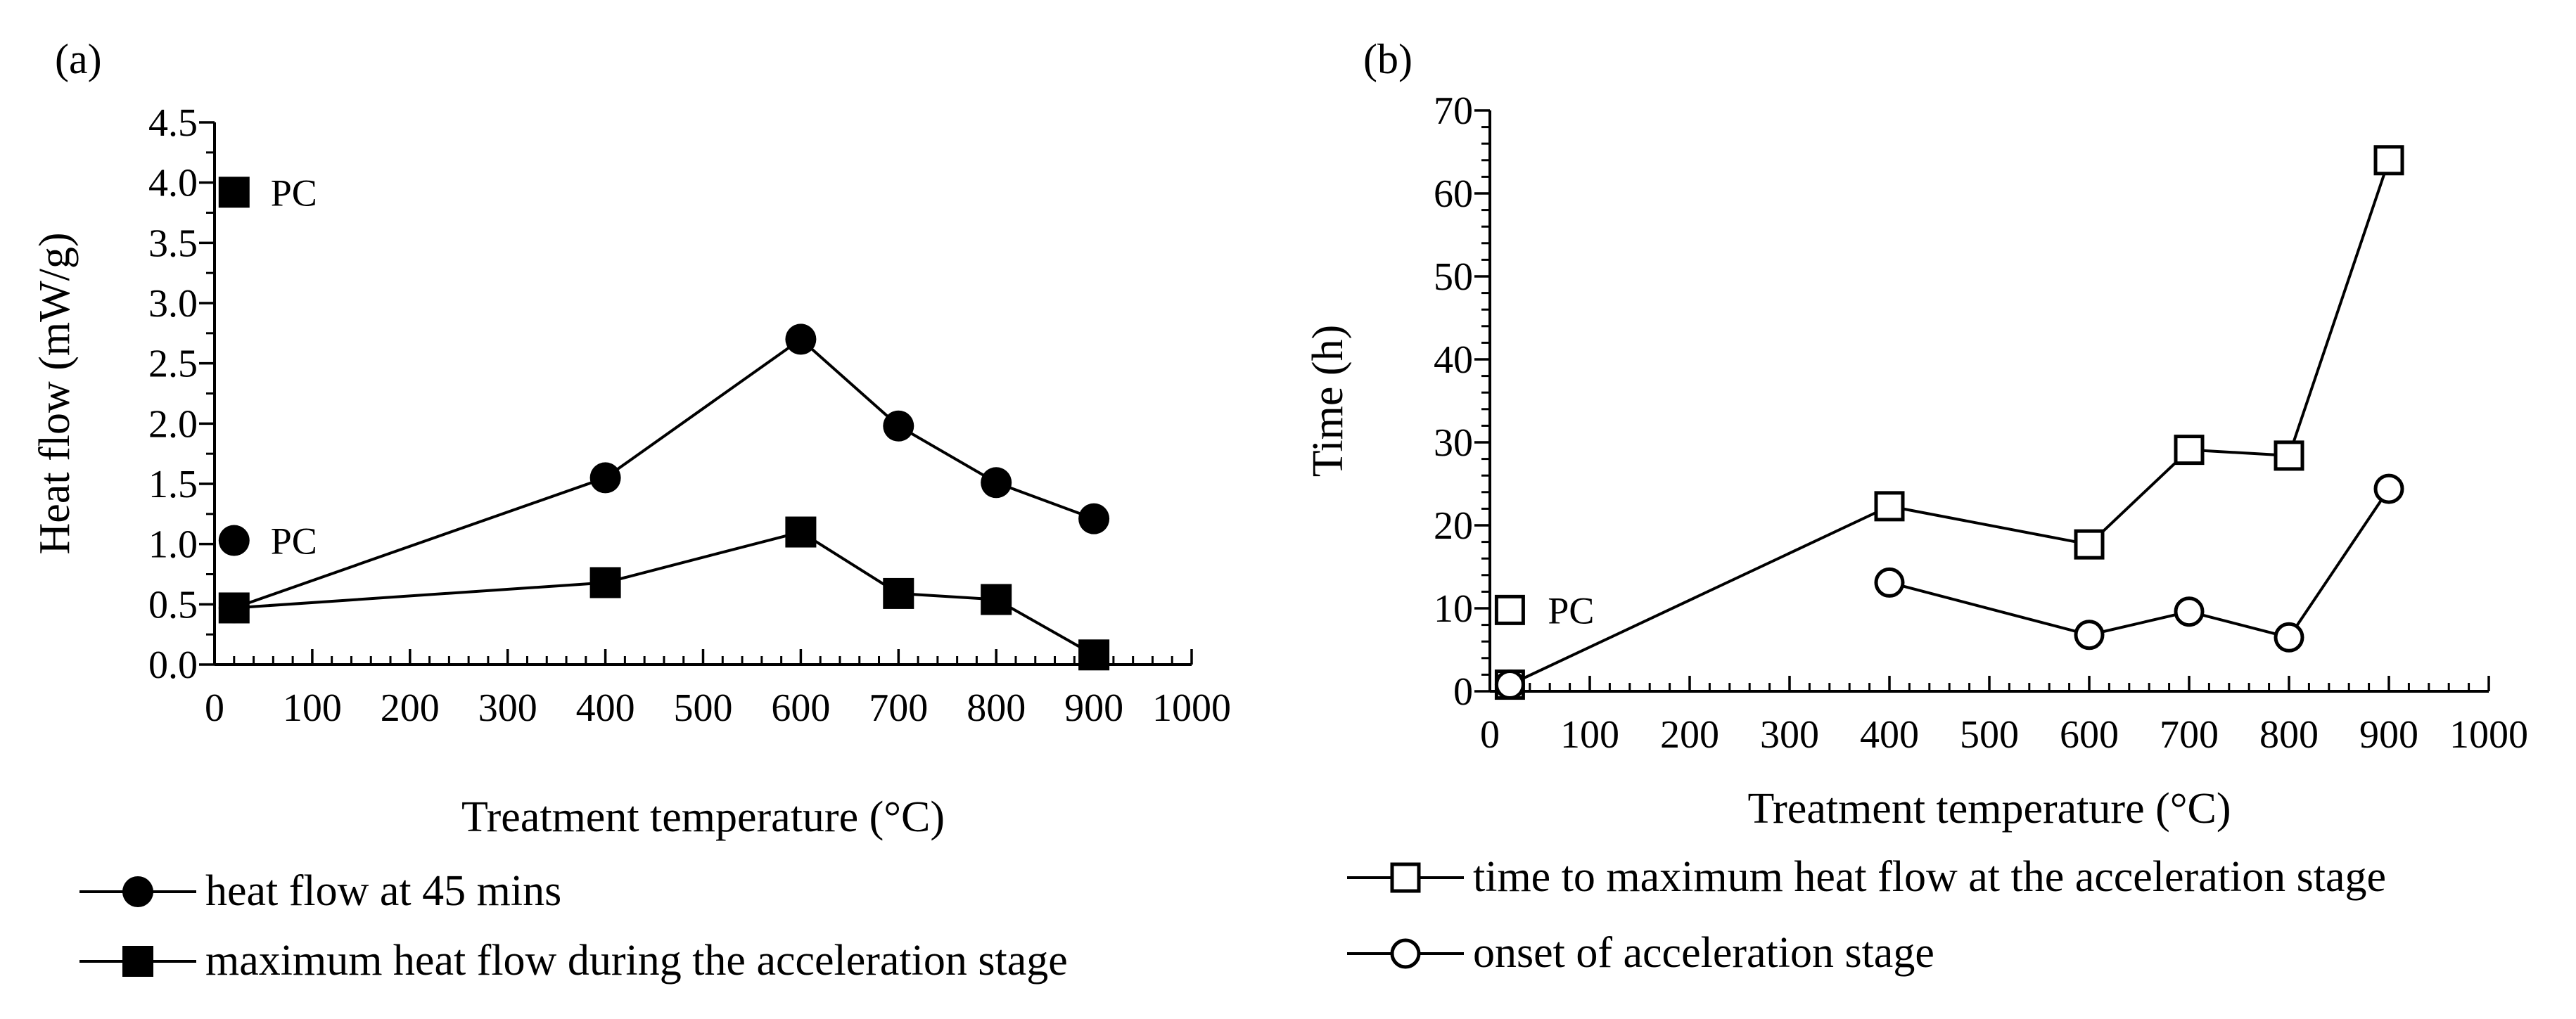 The height and width of the screenshot is (1019, 2576). I want to click on y-tick-label: 0.5, so click(173, 605).